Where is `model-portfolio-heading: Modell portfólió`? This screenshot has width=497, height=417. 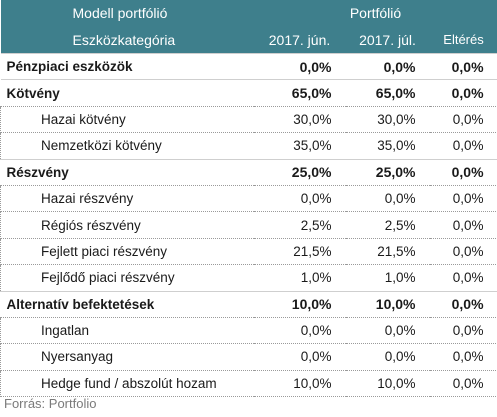
model-portfolio-heading: Modell portfólió is located at coordinates (127, 13).